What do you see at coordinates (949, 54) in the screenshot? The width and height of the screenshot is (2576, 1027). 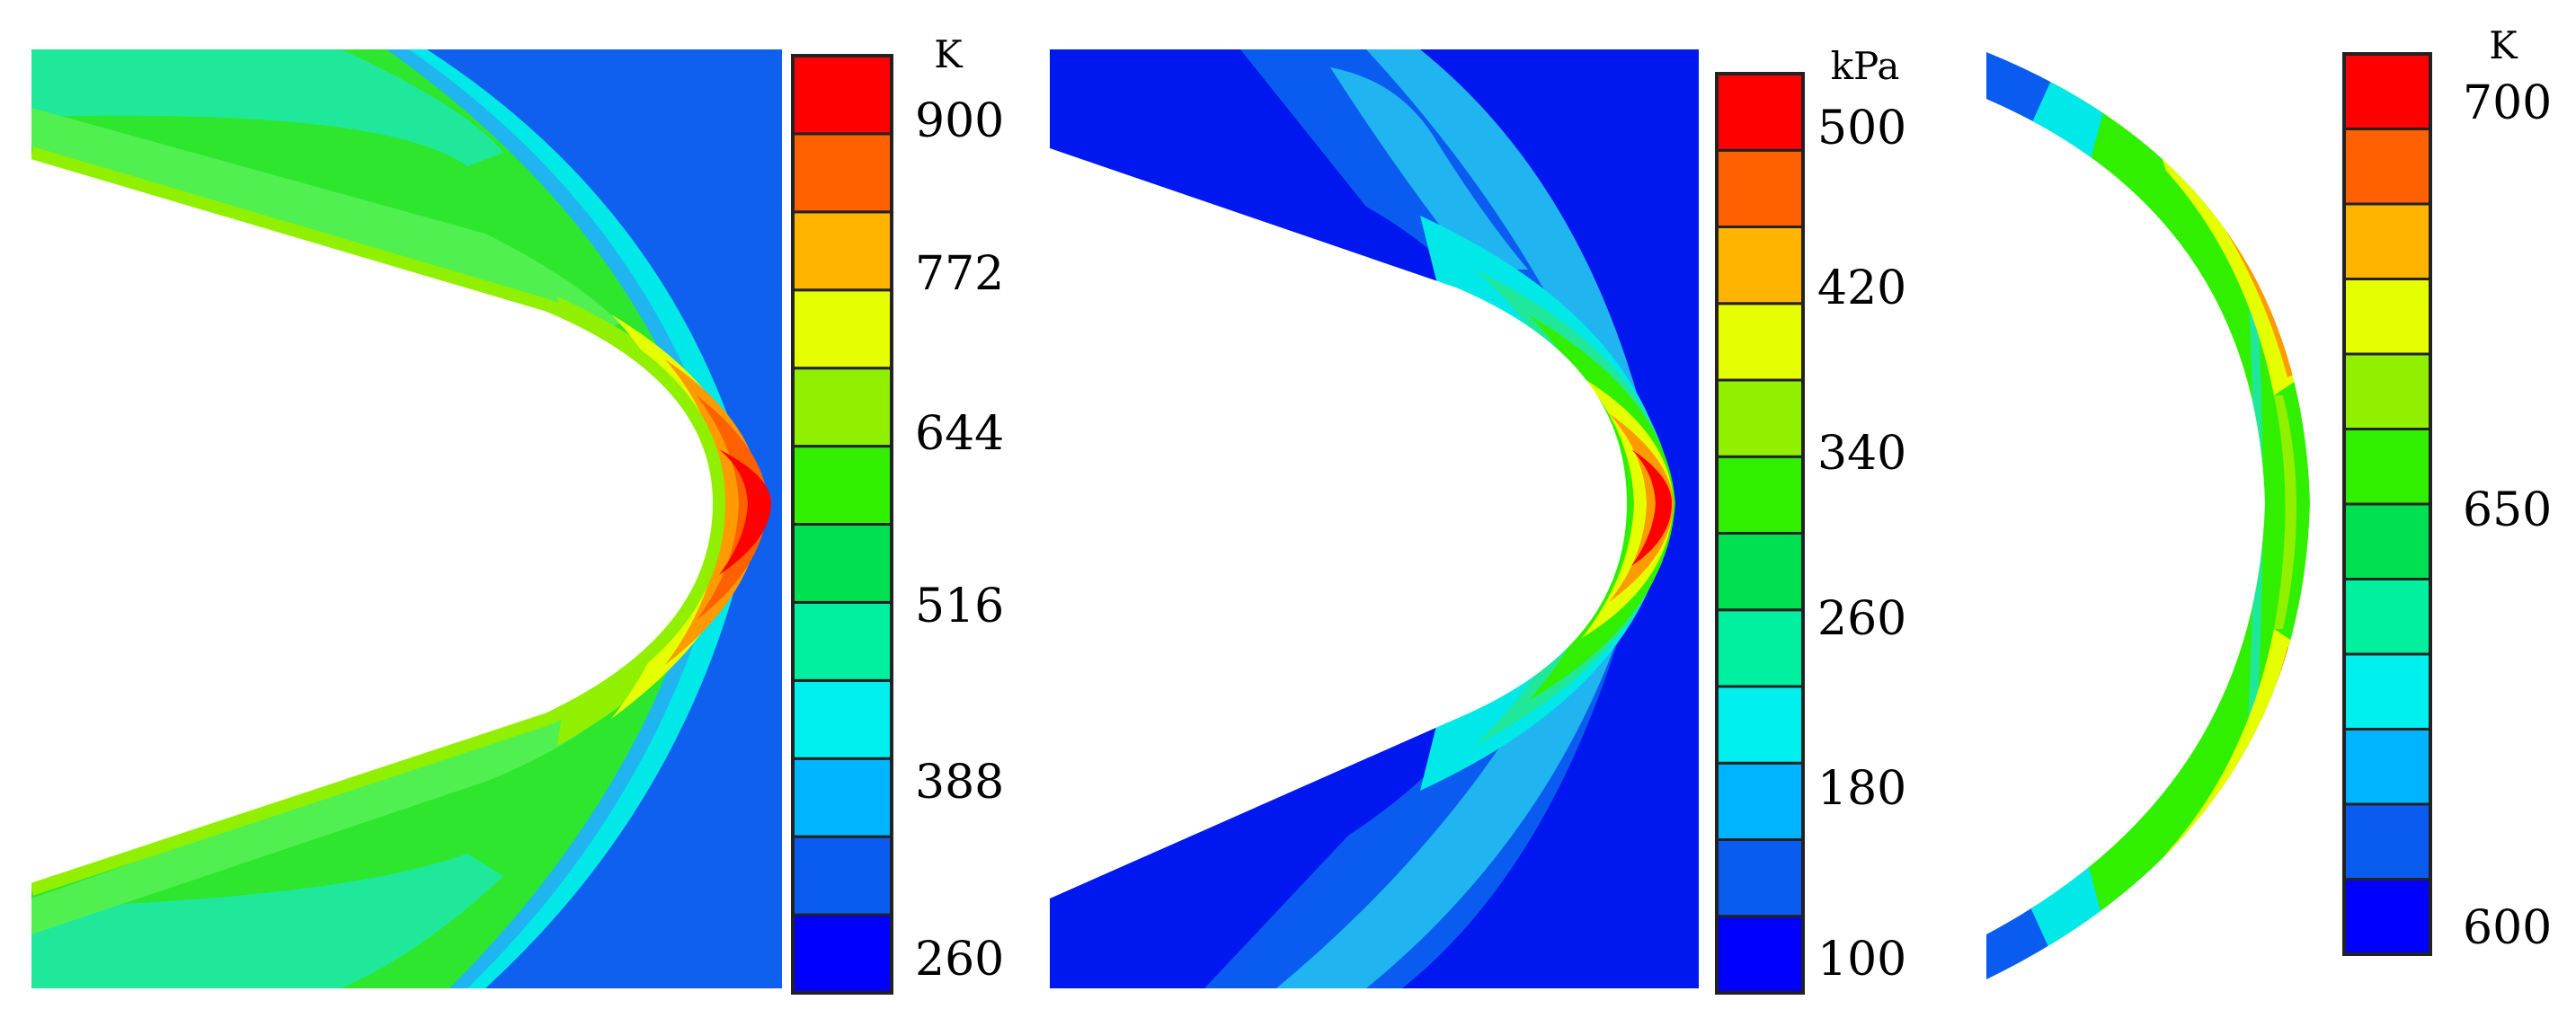 I see `temperature-unit-label: K` at bounding box center [949, 54].